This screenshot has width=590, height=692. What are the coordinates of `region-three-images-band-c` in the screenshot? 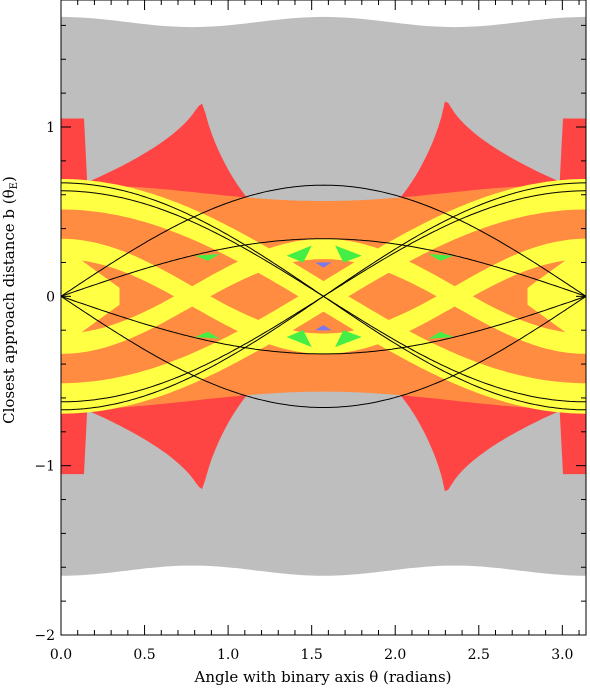 It's located at (323, 296).